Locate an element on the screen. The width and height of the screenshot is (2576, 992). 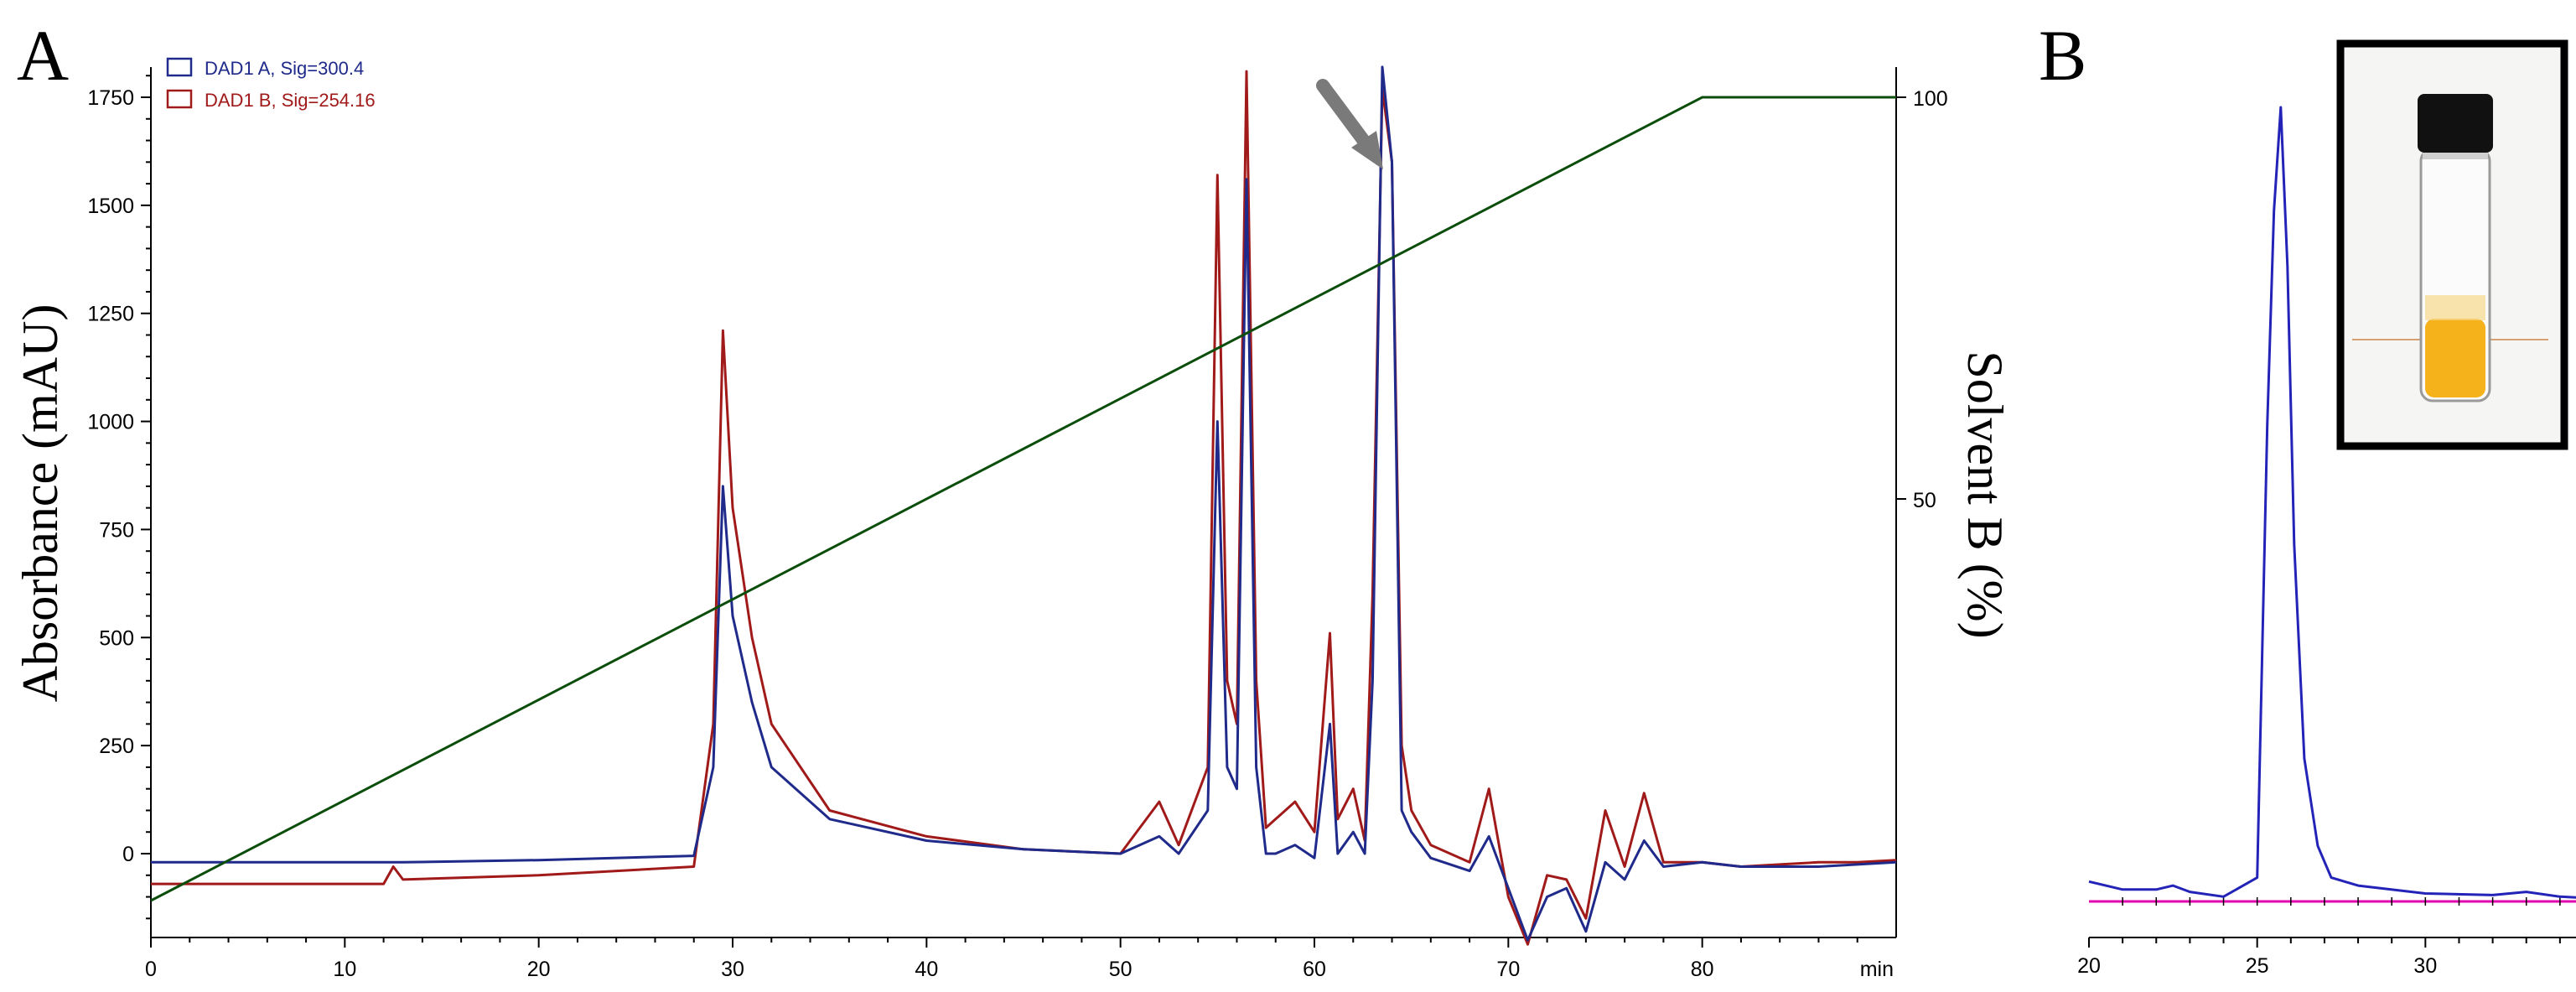
y-tick-label: 0 is located at coordinates (128, 854).